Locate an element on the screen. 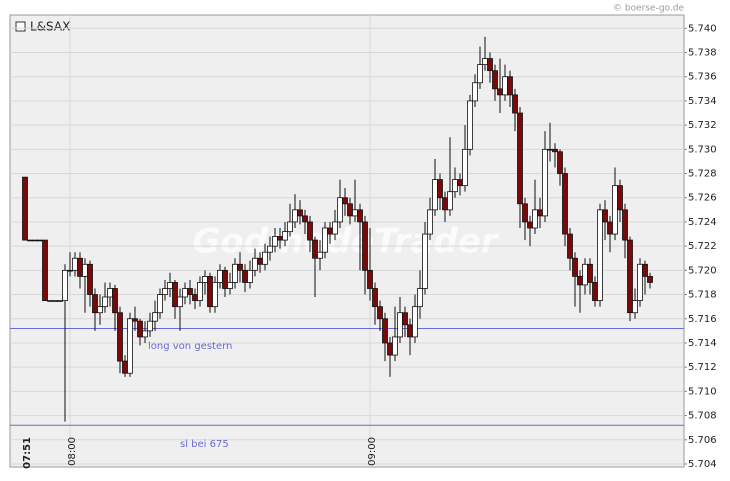 Image resolution: width=730 pixels, height=481 pixels. y-tick-label: 5.708 is located at coordinates (702, 416).